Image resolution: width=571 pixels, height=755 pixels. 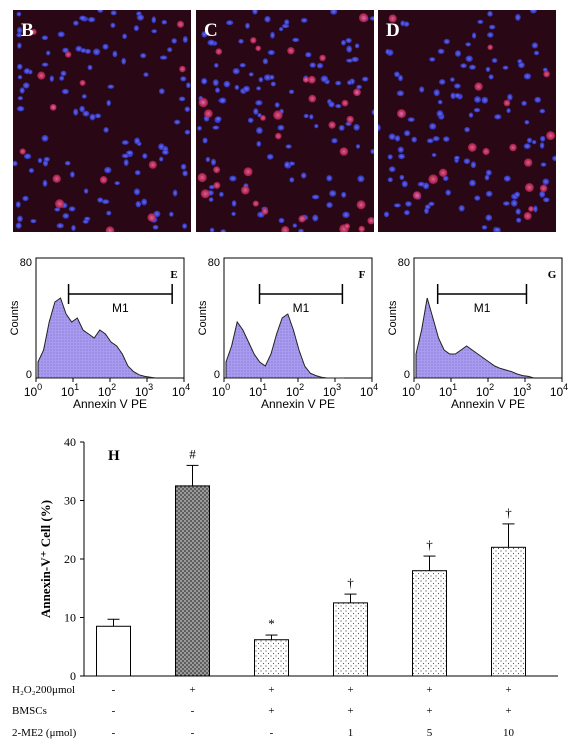 What do you see at coordinates (488, 404) in the screenshot?
I see `x-axis-label: Annexin V PE` at bounding box center [488, 404].